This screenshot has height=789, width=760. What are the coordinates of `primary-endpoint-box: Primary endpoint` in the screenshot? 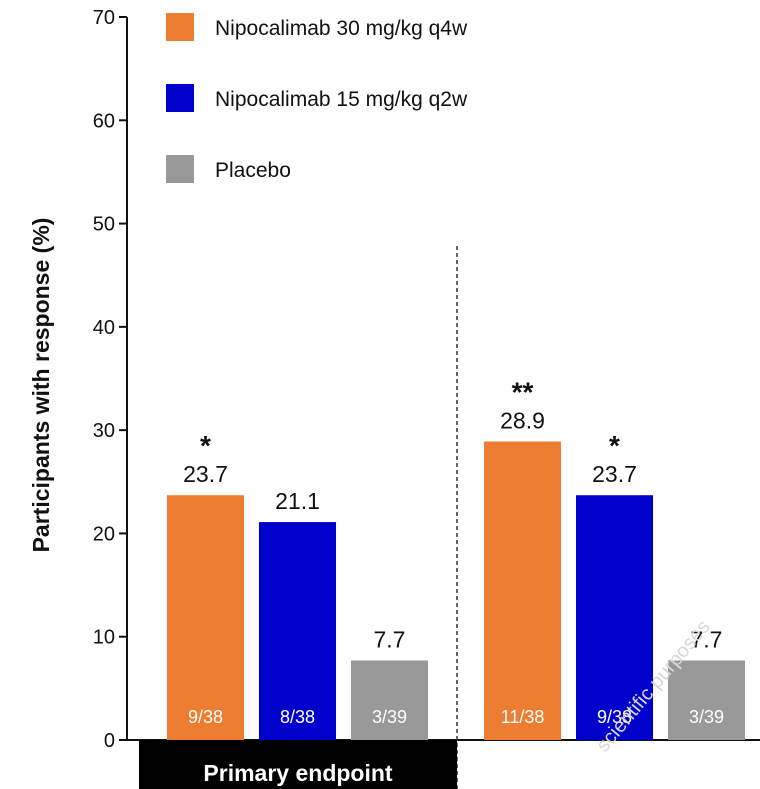 It's located at (298, 764).